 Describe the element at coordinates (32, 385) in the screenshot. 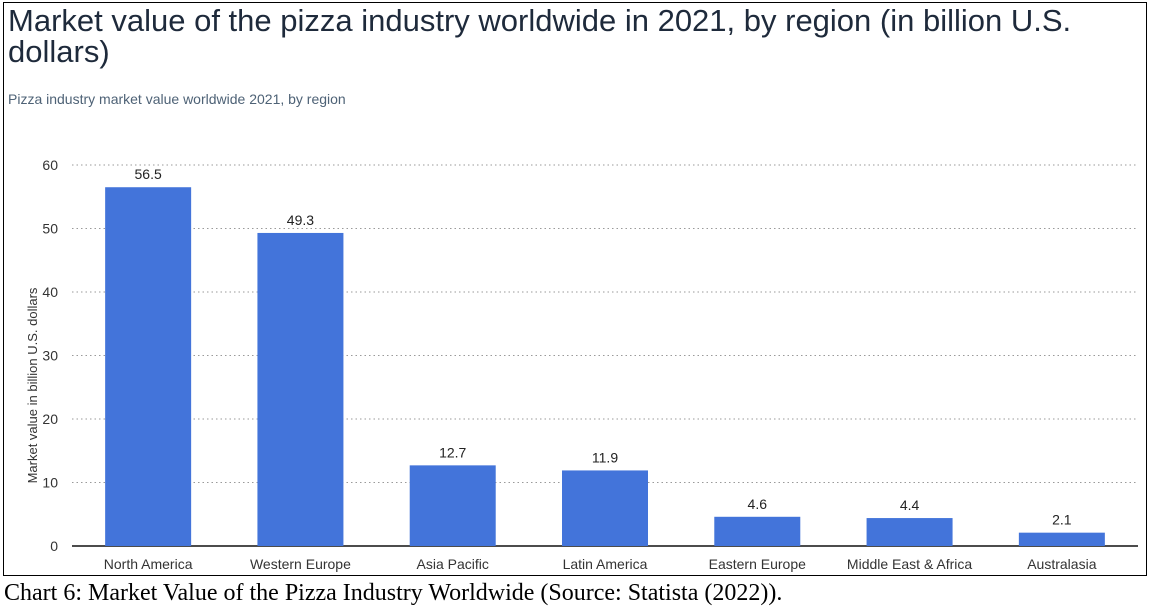

I see `y-axis-label: Market value in billion U.S. dollars` at that location.